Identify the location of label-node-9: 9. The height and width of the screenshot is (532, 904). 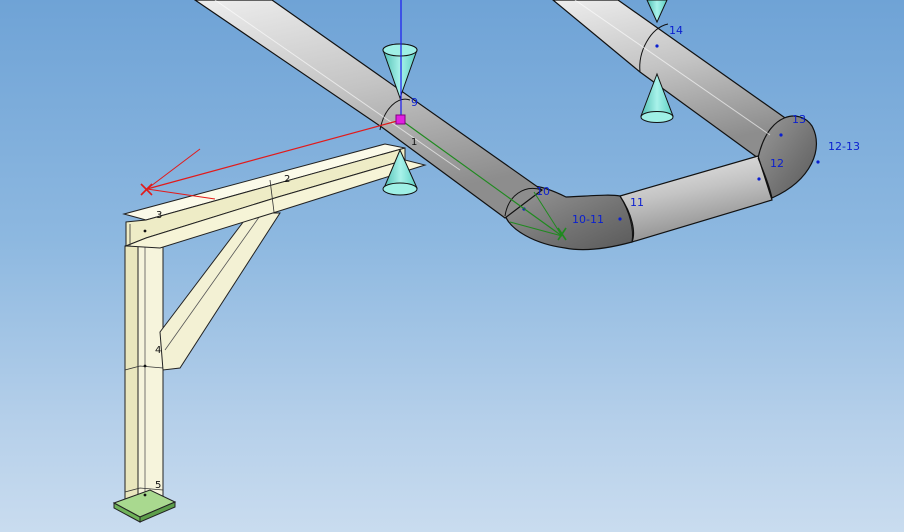
(414, 102).